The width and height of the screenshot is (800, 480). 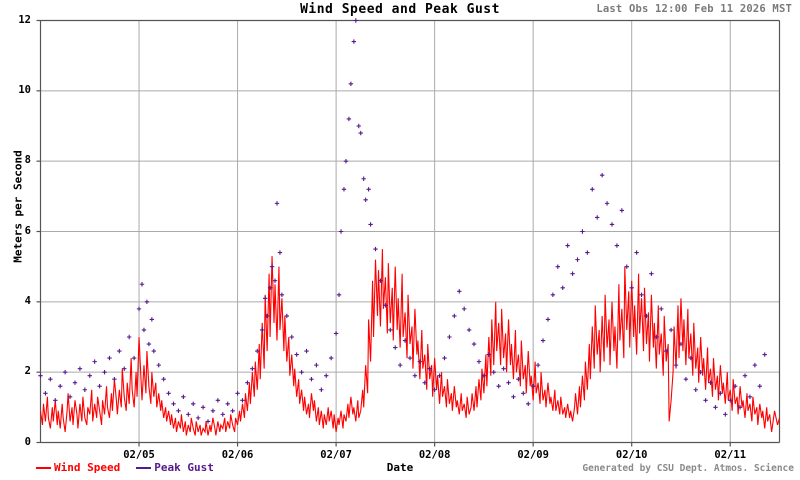 I want to click on y-tick-label: 12, so click(x=24, y=19).